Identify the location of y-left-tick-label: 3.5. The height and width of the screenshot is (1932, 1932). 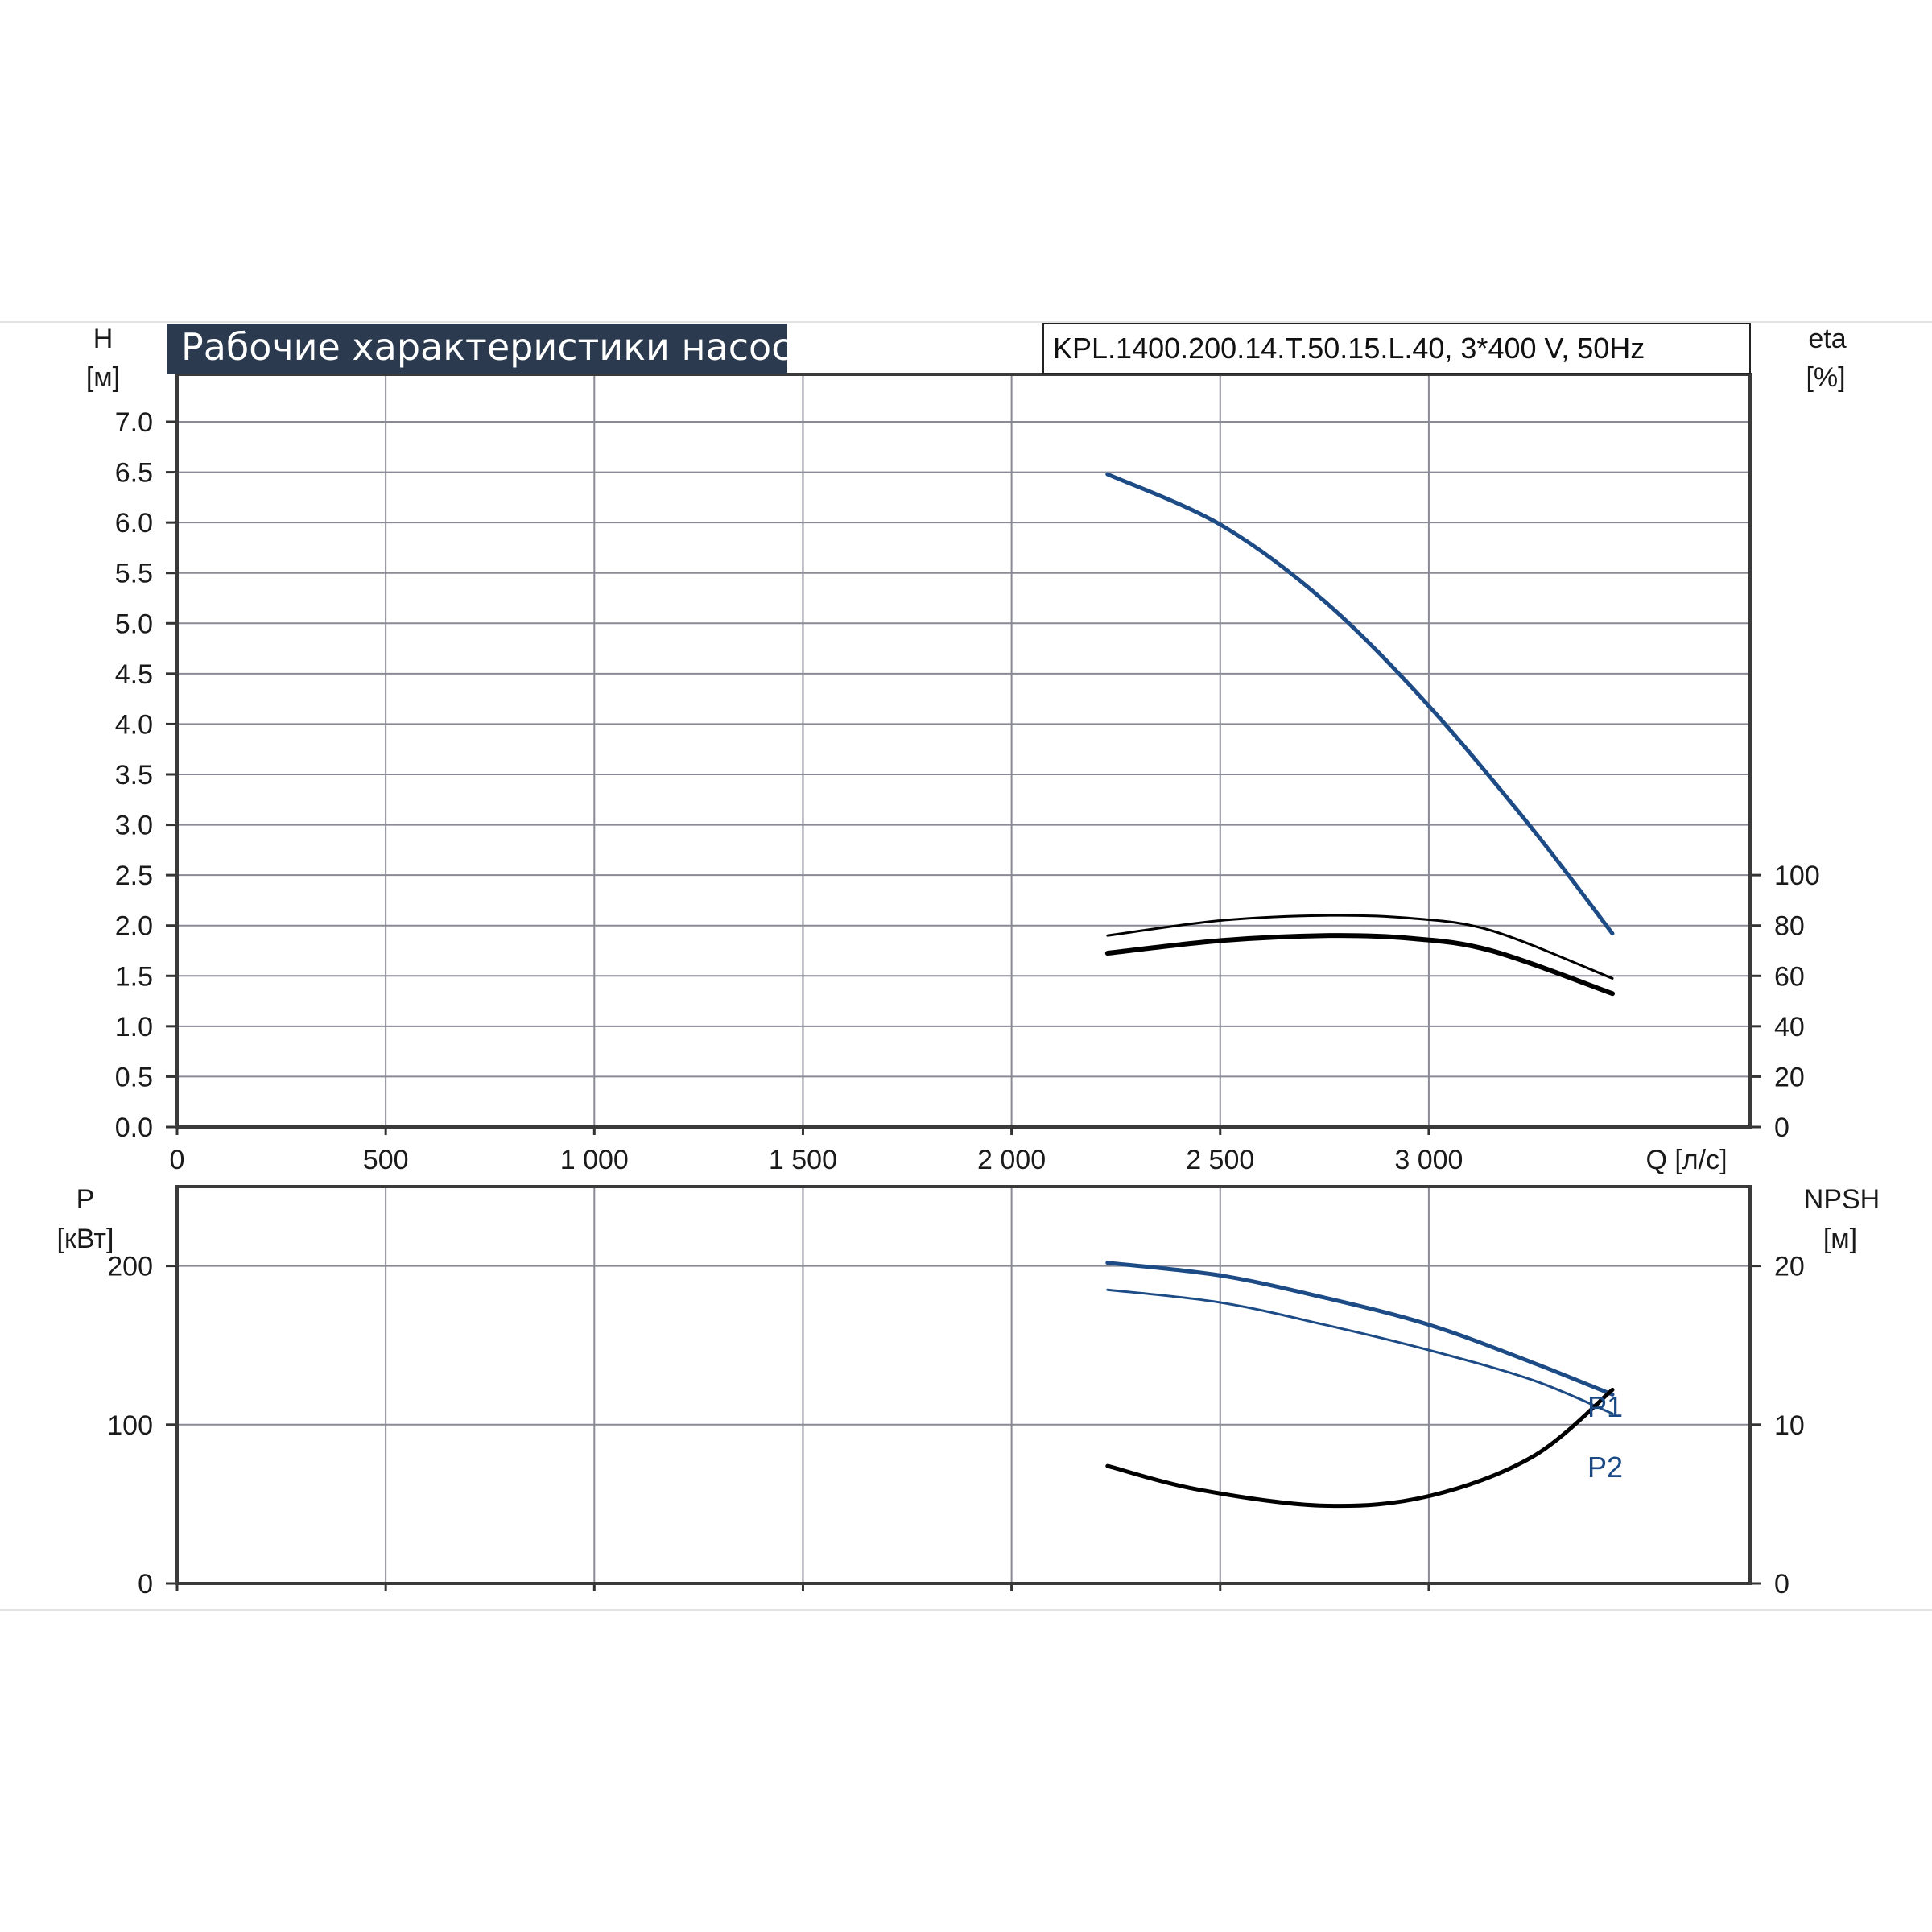
(134, 775).